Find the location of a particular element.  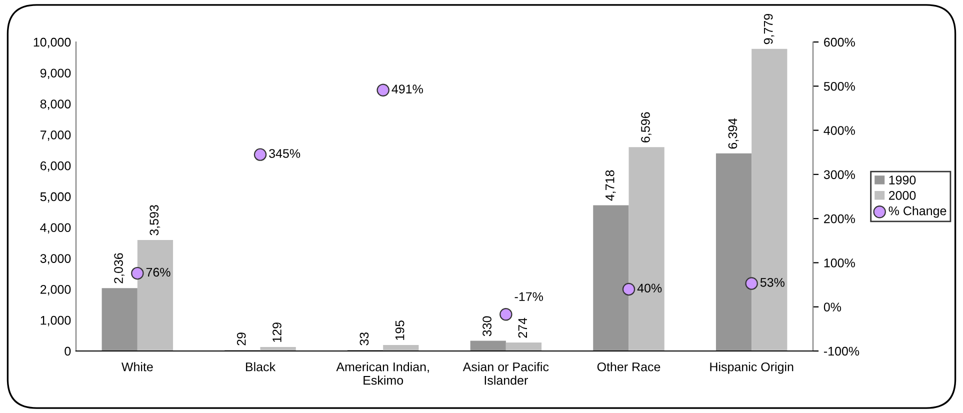

x-tick-label: Other Race is located at coordinates (628, 367).